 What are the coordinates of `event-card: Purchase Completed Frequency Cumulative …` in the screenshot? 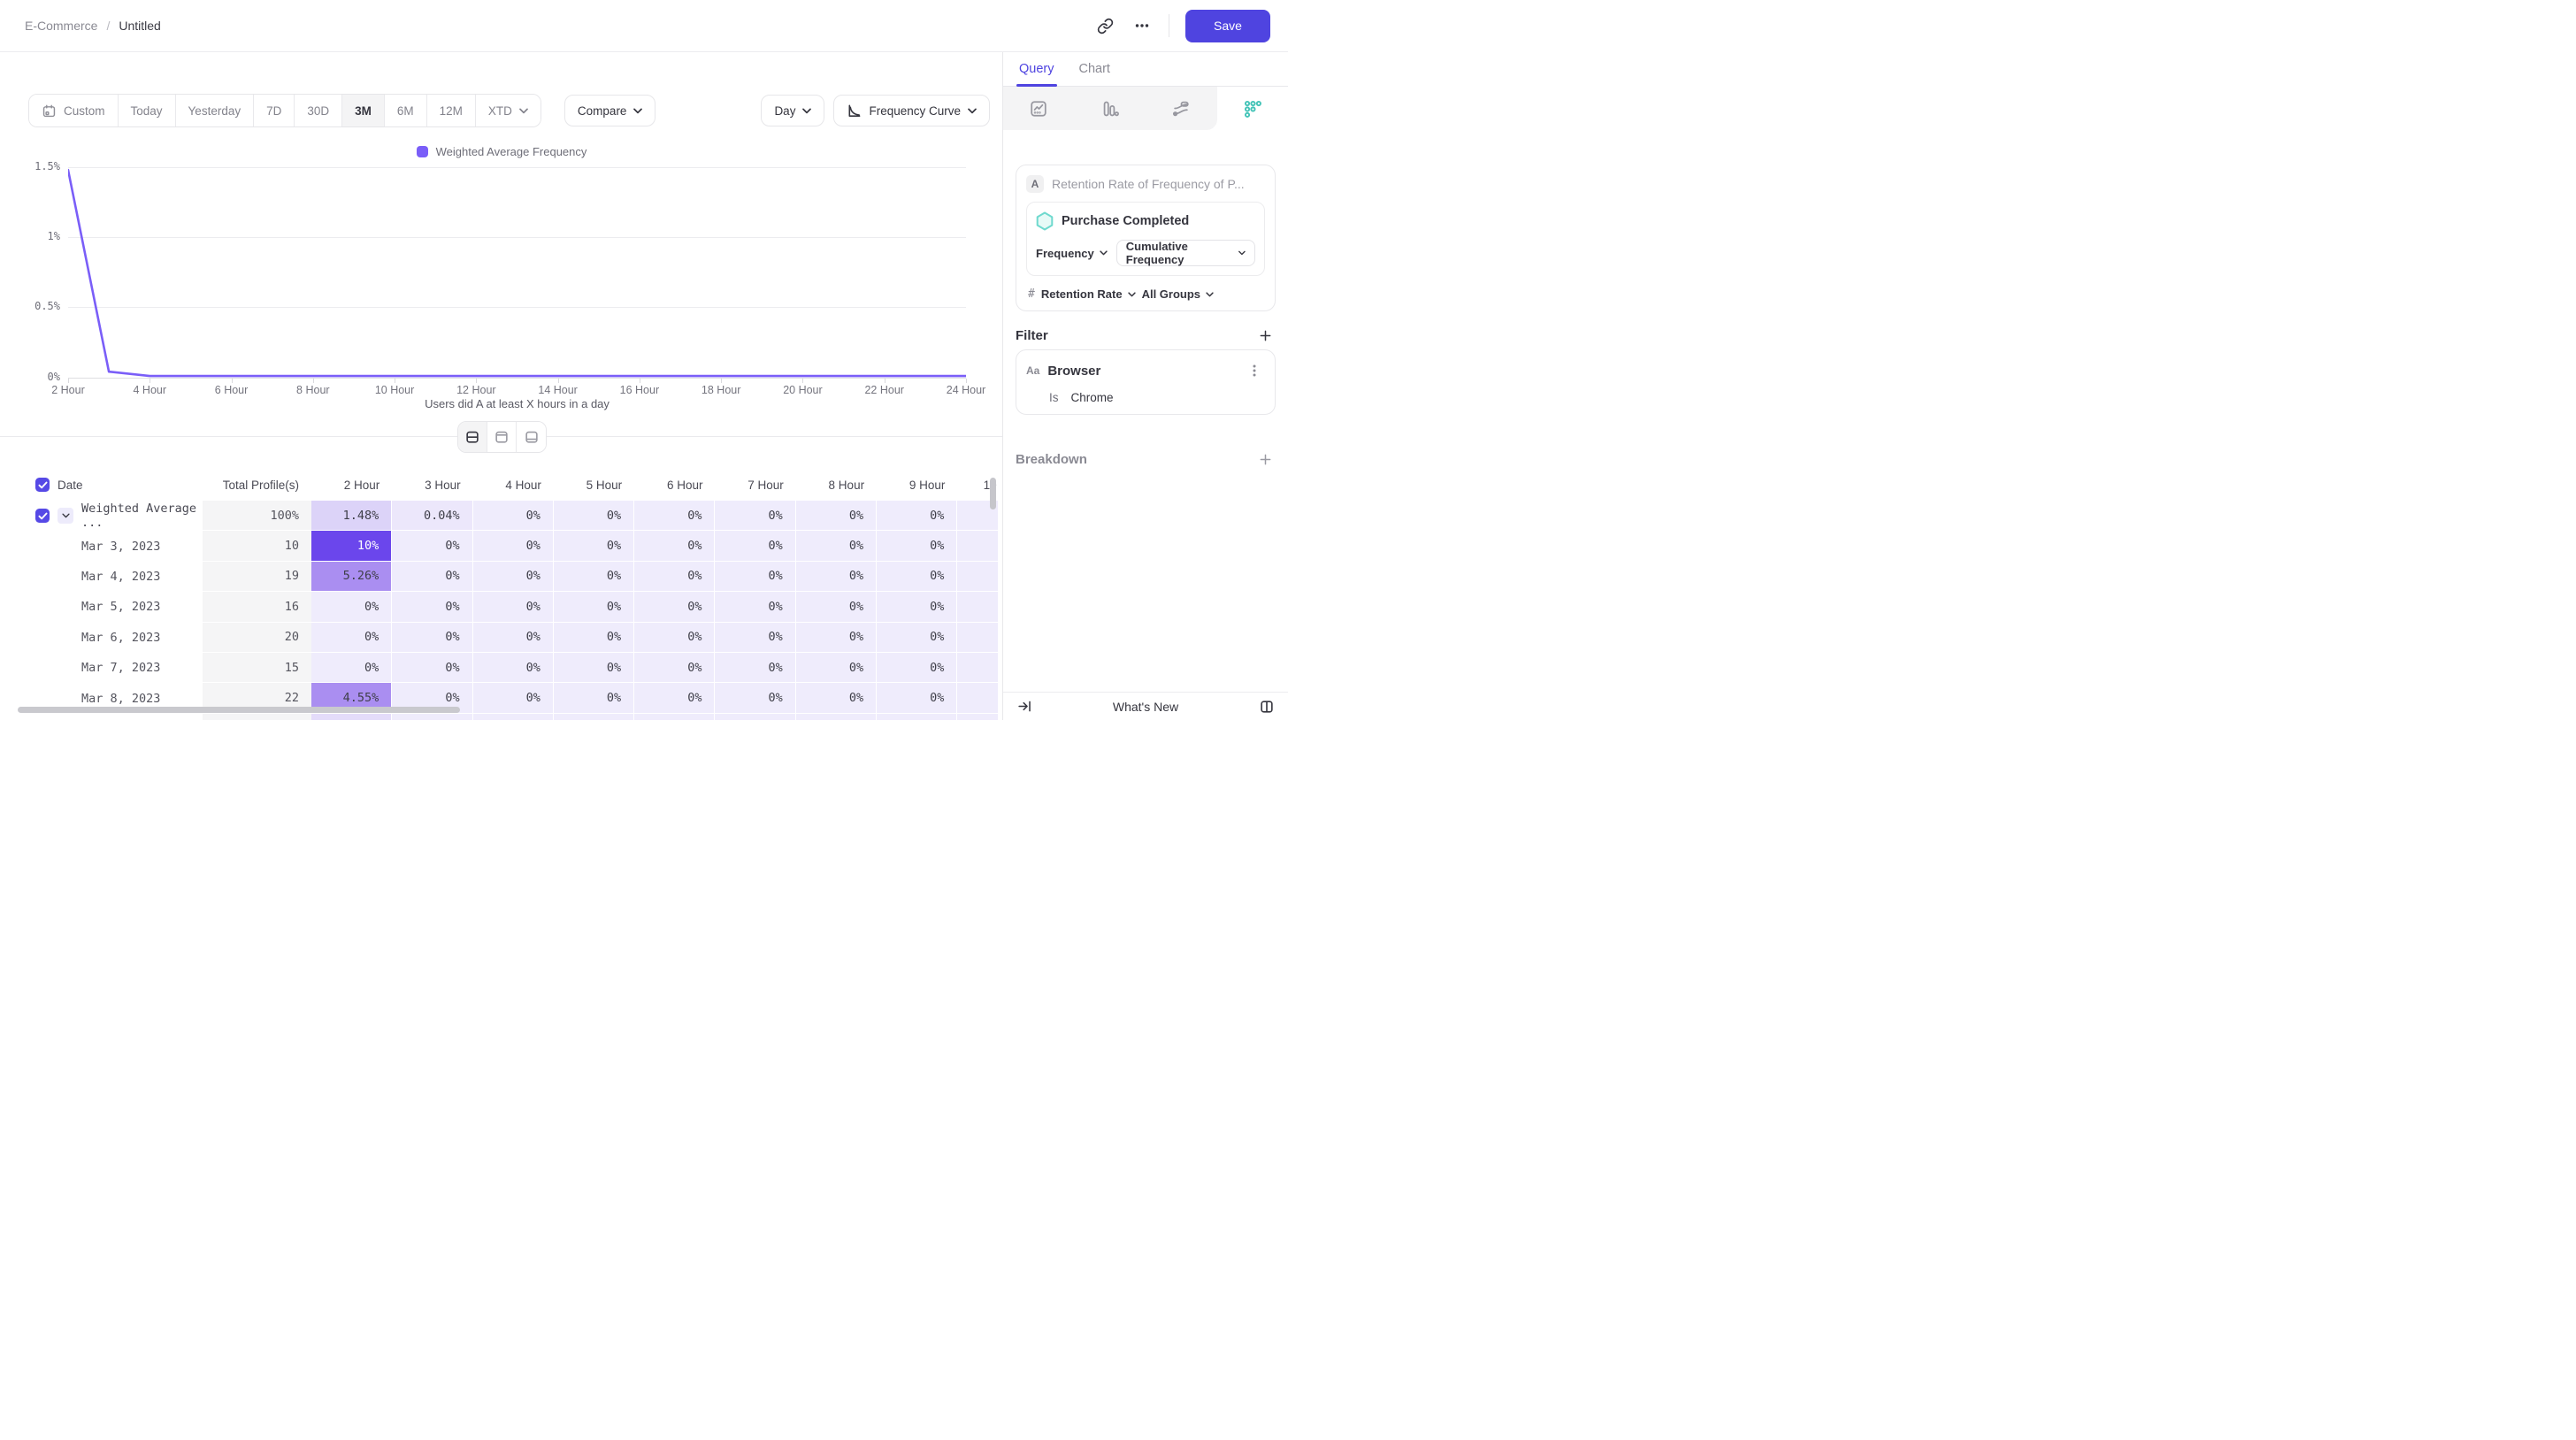 It's located at (1145, 239).